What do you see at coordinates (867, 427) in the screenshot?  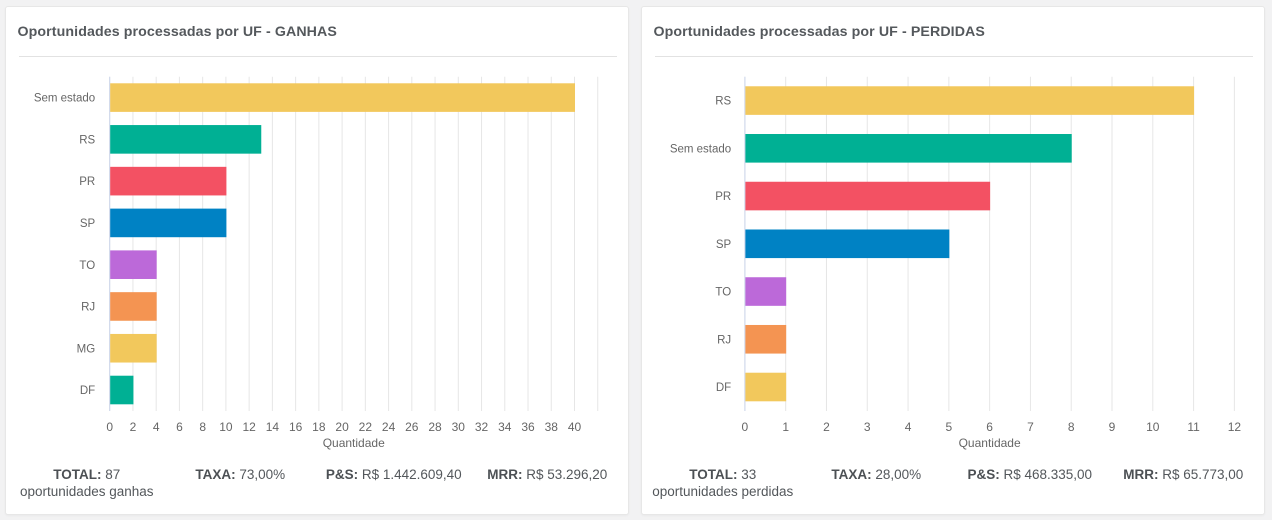 I see `svg-text: 3` at bounding box center [867, 427].